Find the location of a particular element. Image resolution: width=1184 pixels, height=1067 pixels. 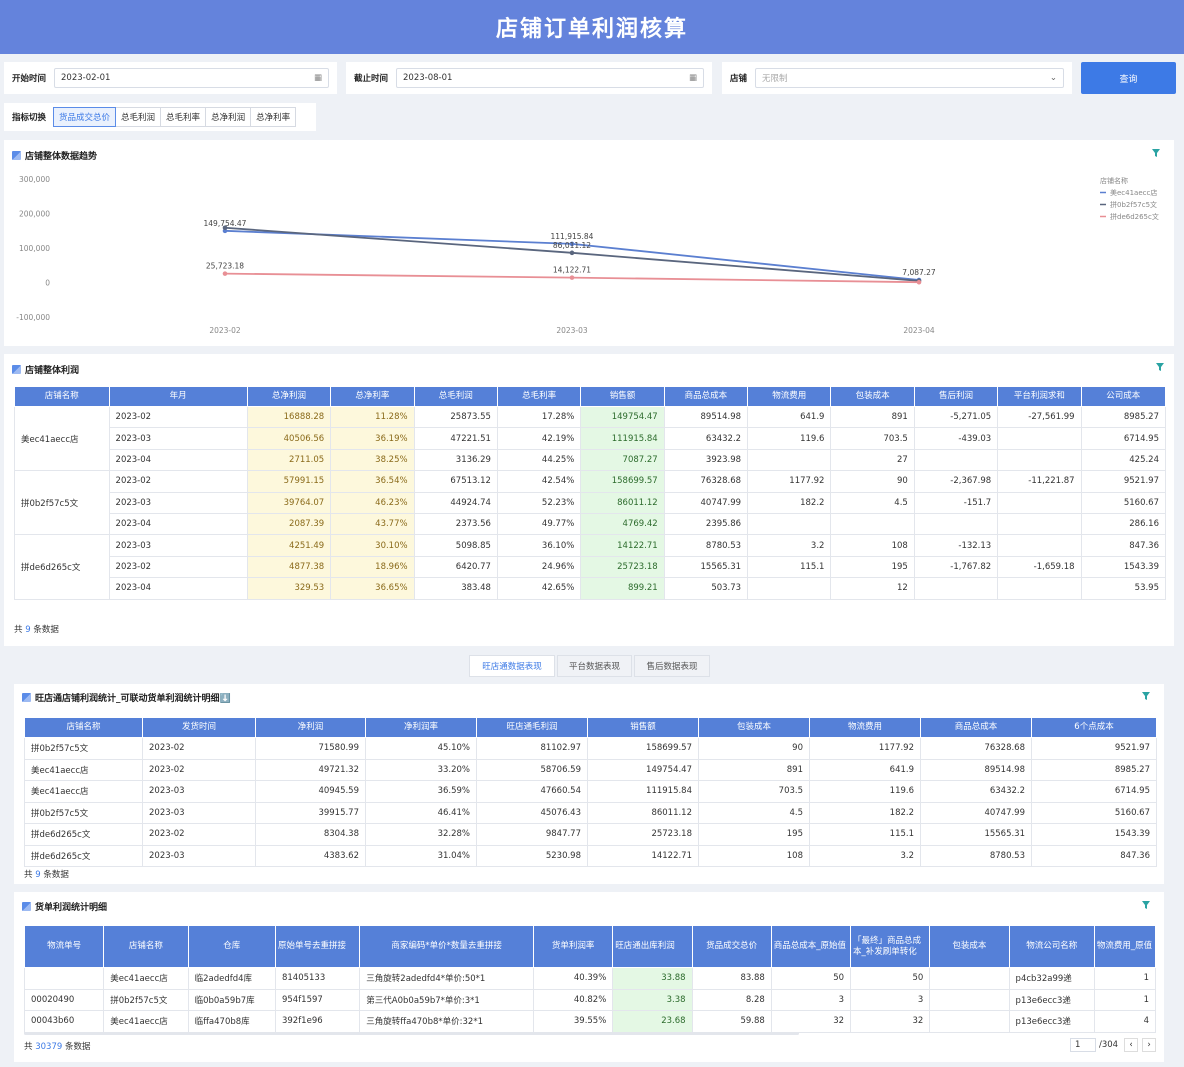

legend-item: 拼de6d265c文 is located at coordinates (1134, 216).